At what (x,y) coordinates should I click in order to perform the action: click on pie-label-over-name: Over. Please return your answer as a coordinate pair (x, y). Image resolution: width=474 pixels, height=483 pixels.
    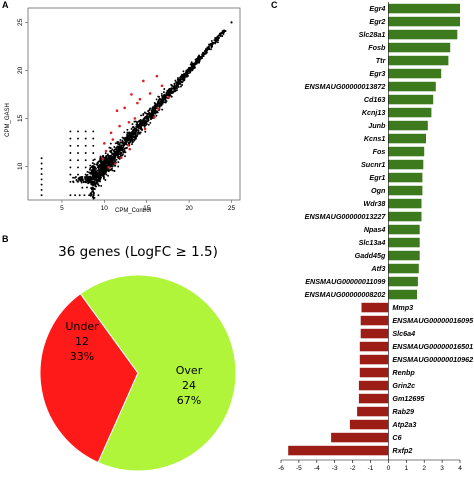
    Looking at the image, I should click on (189, 370).